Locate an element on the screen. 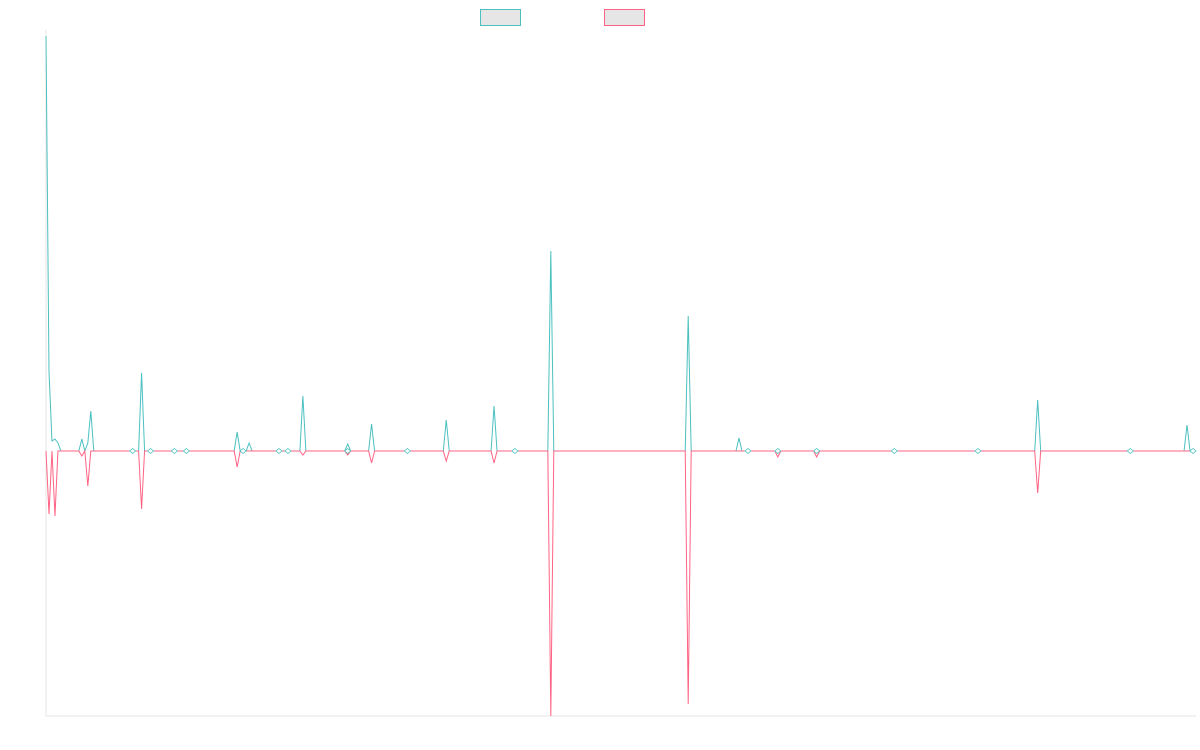  marker-layer is located at coordinates (662, 451).